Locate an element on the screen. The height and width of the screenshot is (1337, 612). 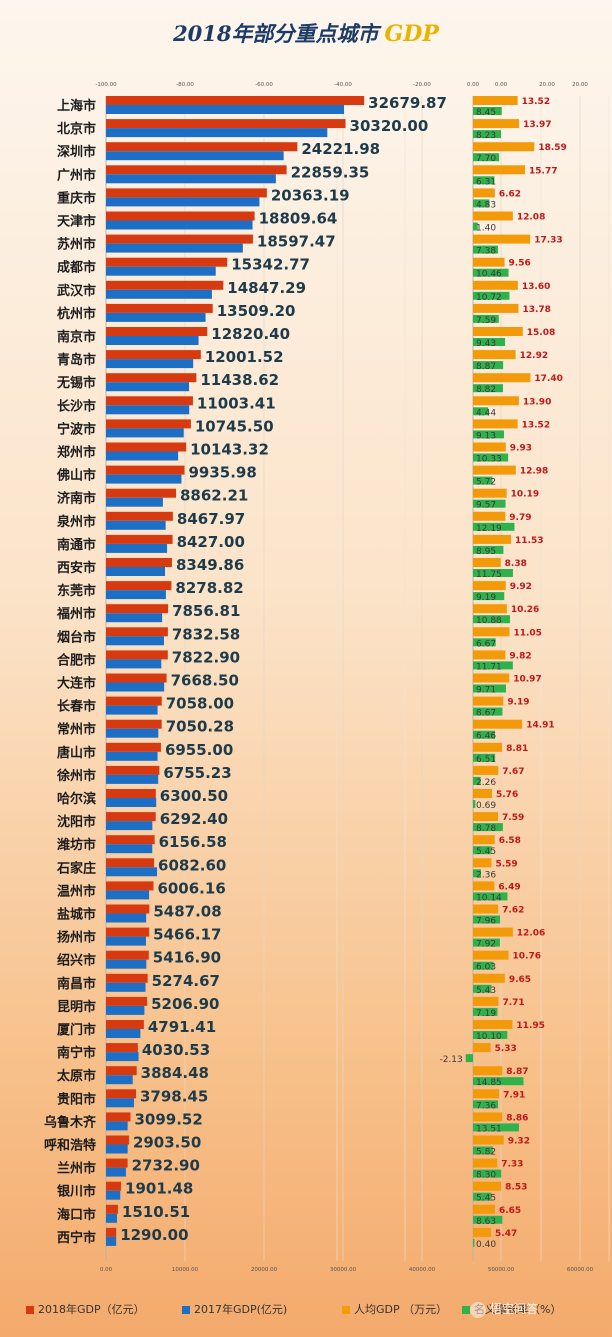
category-label: 上海市 is located at coordinates (76, 106).